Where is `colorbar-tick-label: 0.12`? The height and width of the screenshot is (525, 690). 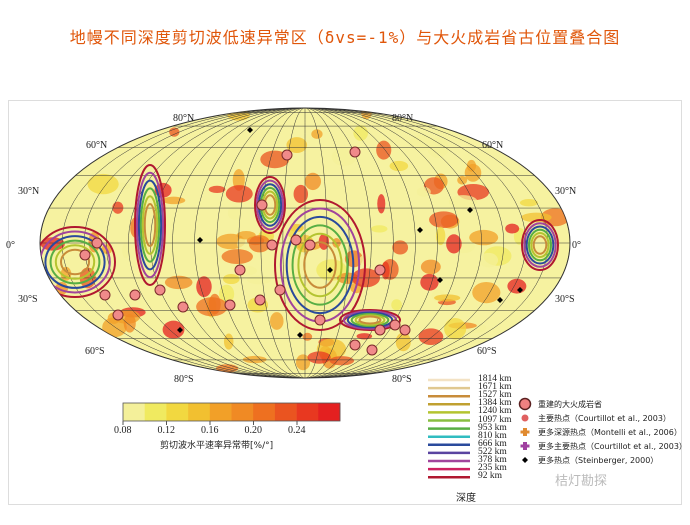 colorbar-tick-label: 0.12 is located at coordinates (166, 430).